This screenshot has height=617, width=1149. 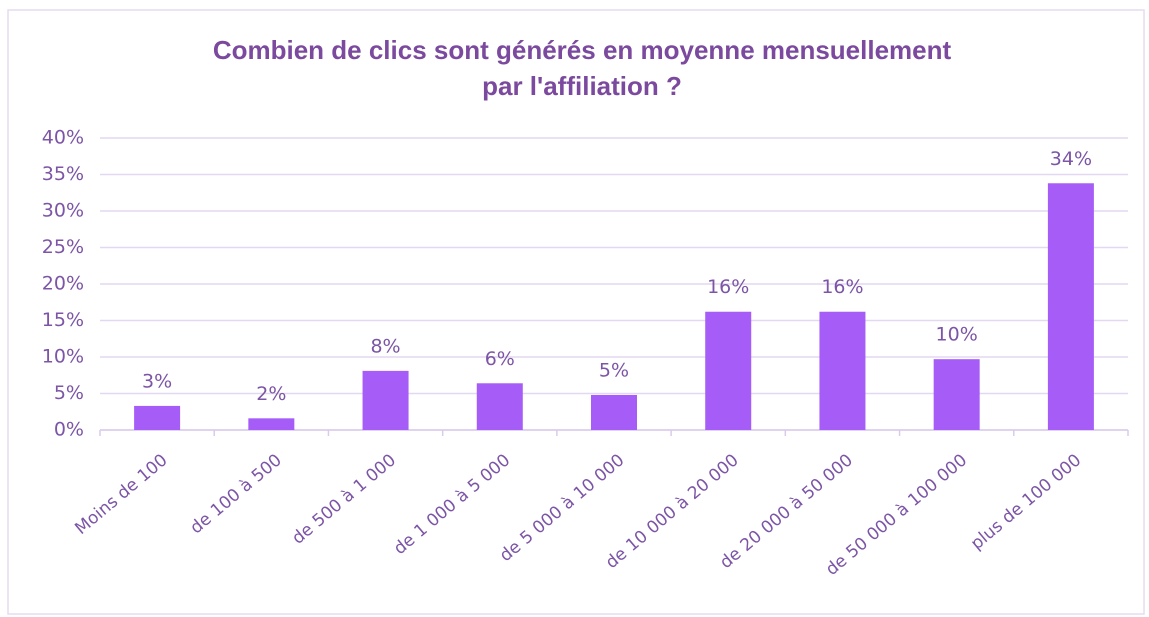 I want to click on y-tick-label: 30%, so click(x=63, y=211).